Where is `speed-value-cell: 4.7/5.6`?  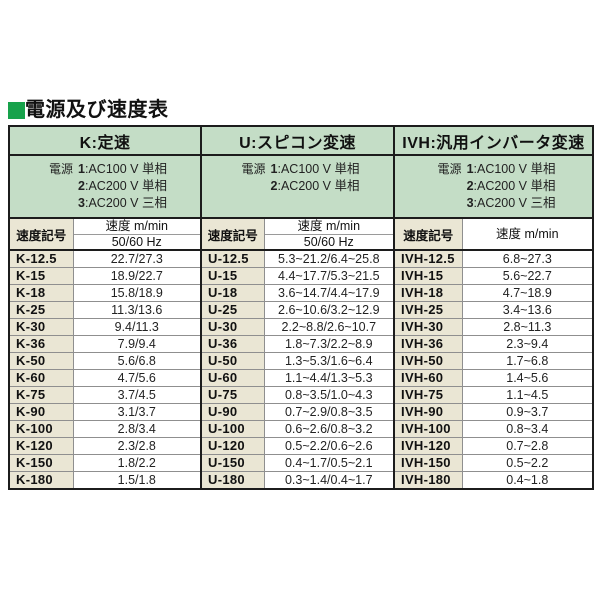 speed-value-cell: 4.7/5.6 is located at coordinates (137, 378).